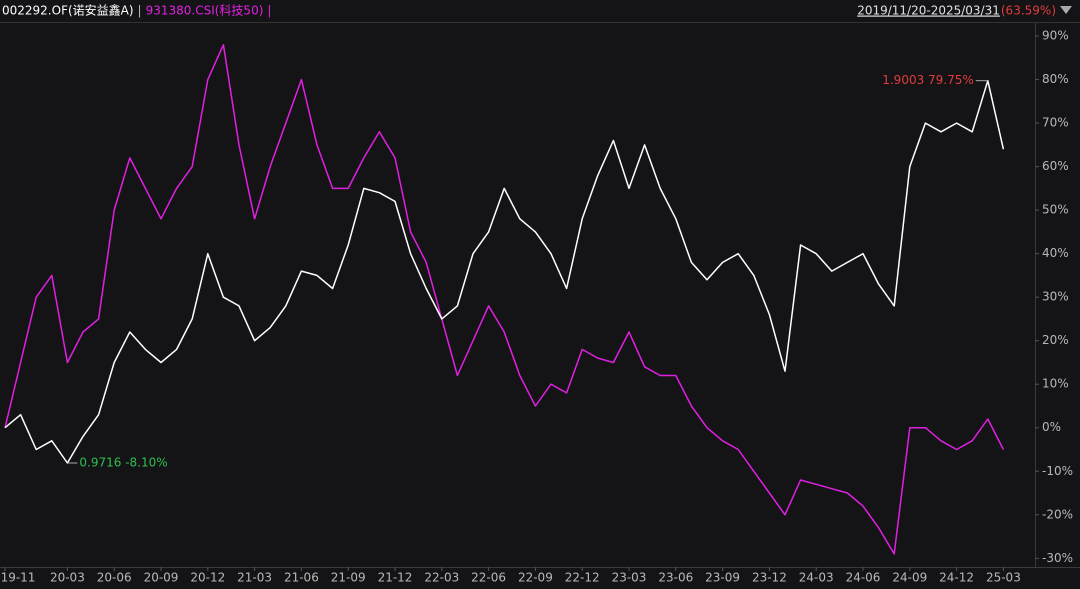 The height and width of the screenshot is (589, 1080). Describe the element at coordinates (863, 578) in the screenshot. I see `x-tick-label: 24-06` at that location.